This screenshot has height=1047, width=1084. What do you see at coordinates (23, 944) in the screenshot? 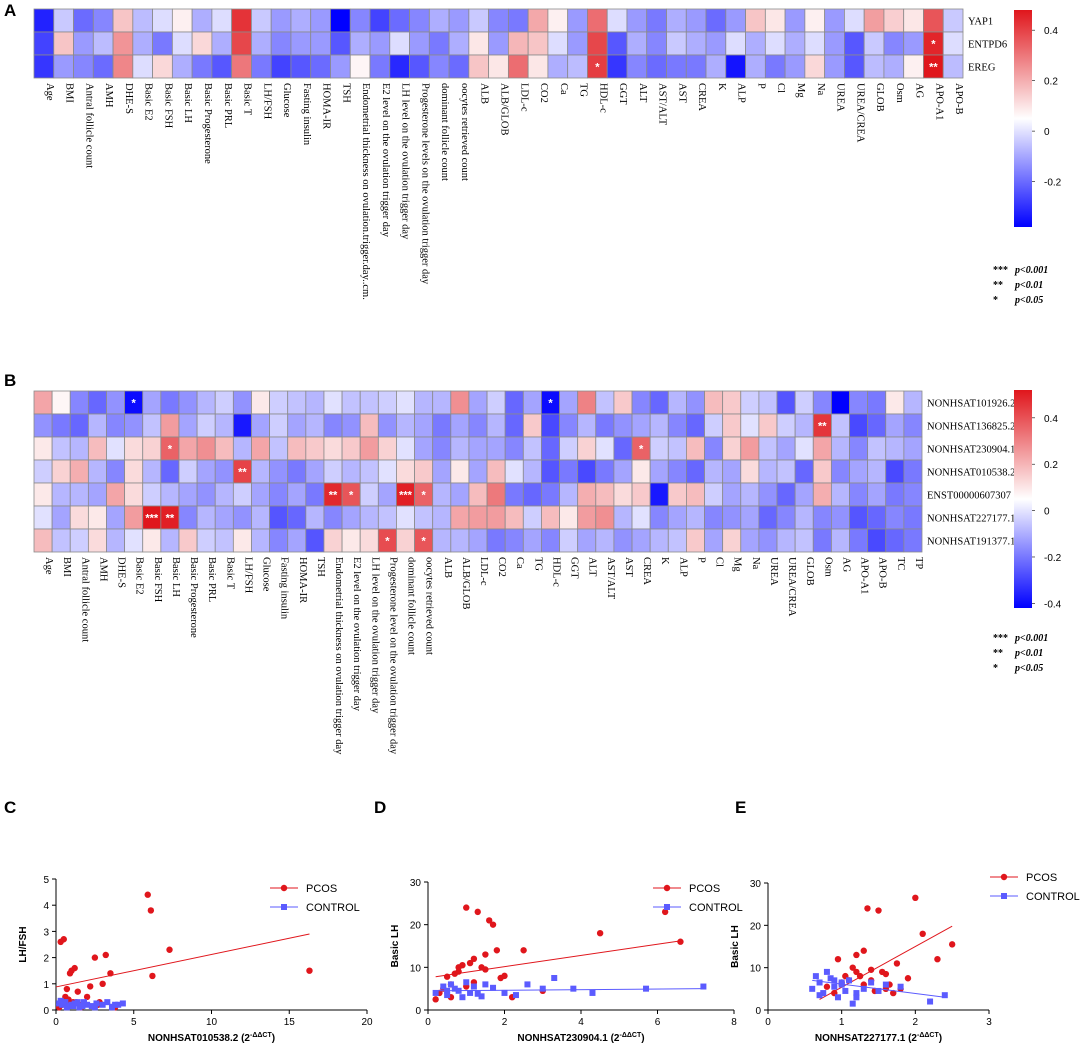
I see `y-axis-title: LH/FSH` at bounding box center [23, 944].